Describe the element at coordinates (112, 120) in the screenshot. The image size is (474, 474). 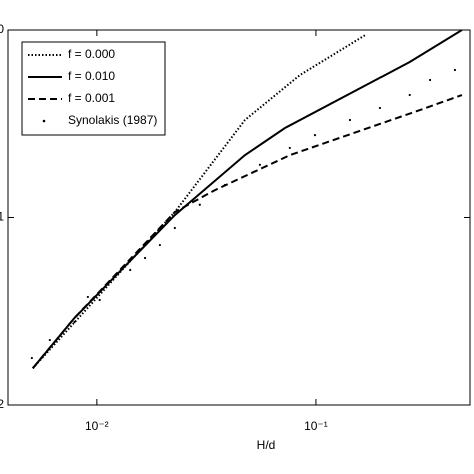
I see `legend-label: Synolakis (1987)` at that location.